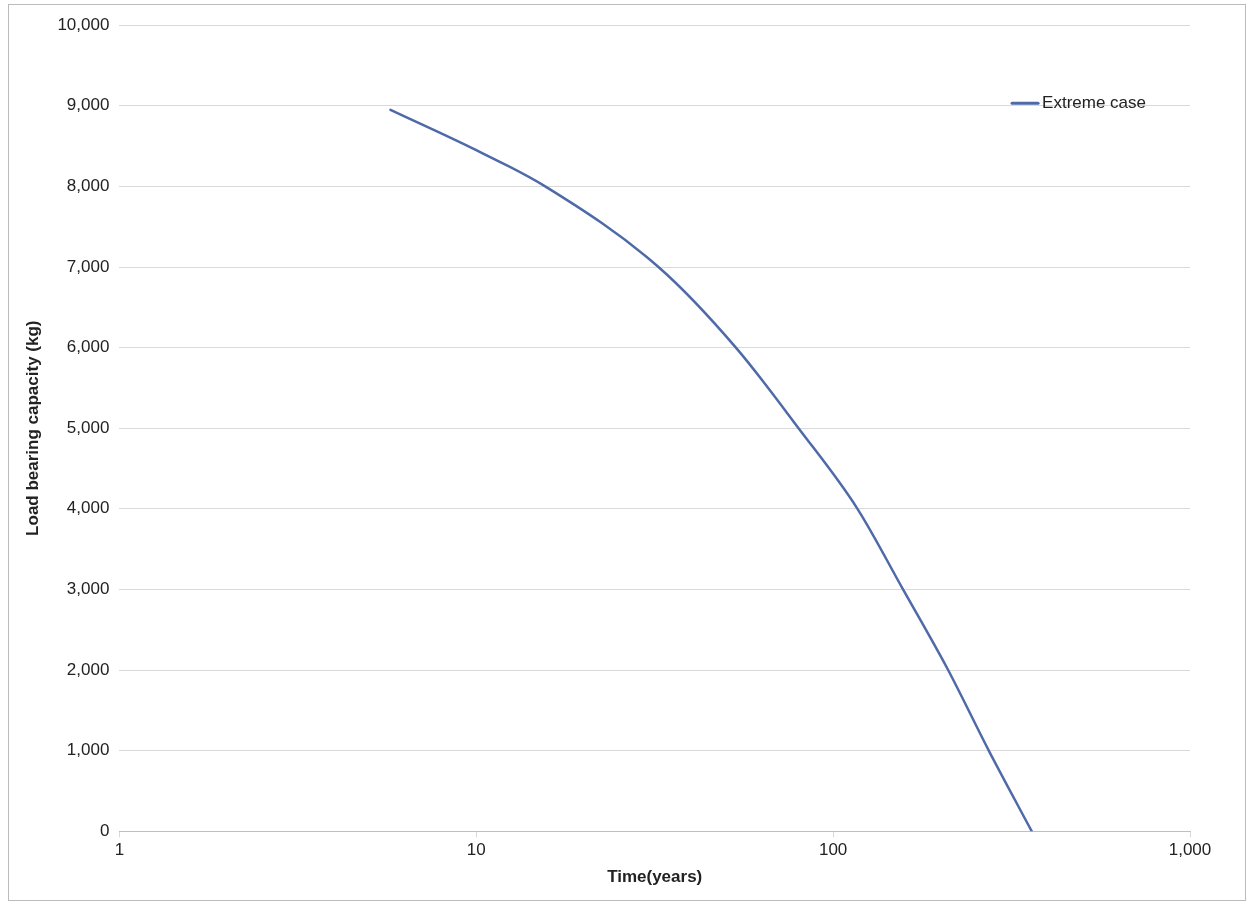  Describe the element at coordinates (88, 750) in the screenshot. I see `y-tick-label: 1,000` at that location.